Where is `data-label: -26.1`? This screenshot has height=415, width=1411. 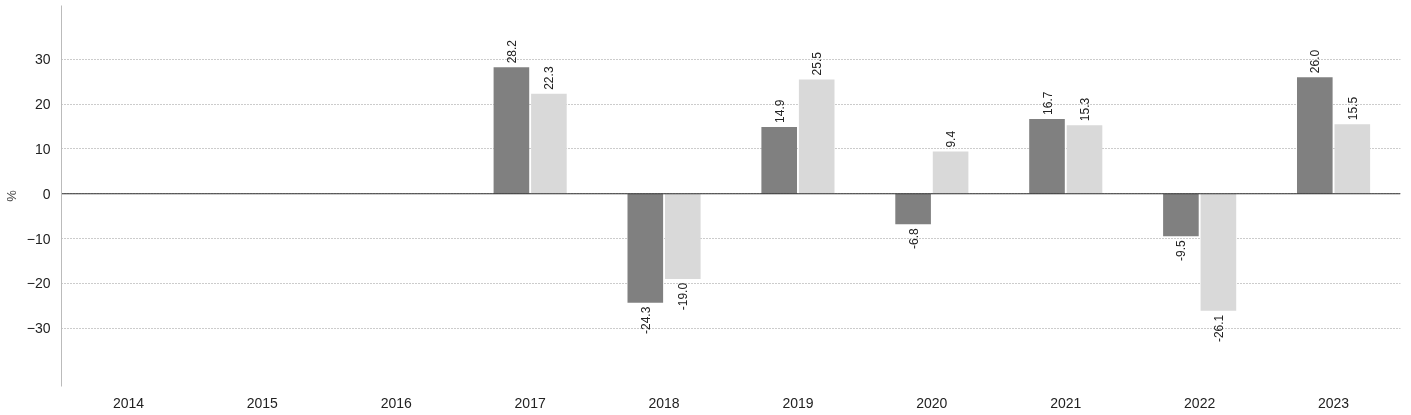
data-label: -26.1 is located at coordinates (1218, 328).